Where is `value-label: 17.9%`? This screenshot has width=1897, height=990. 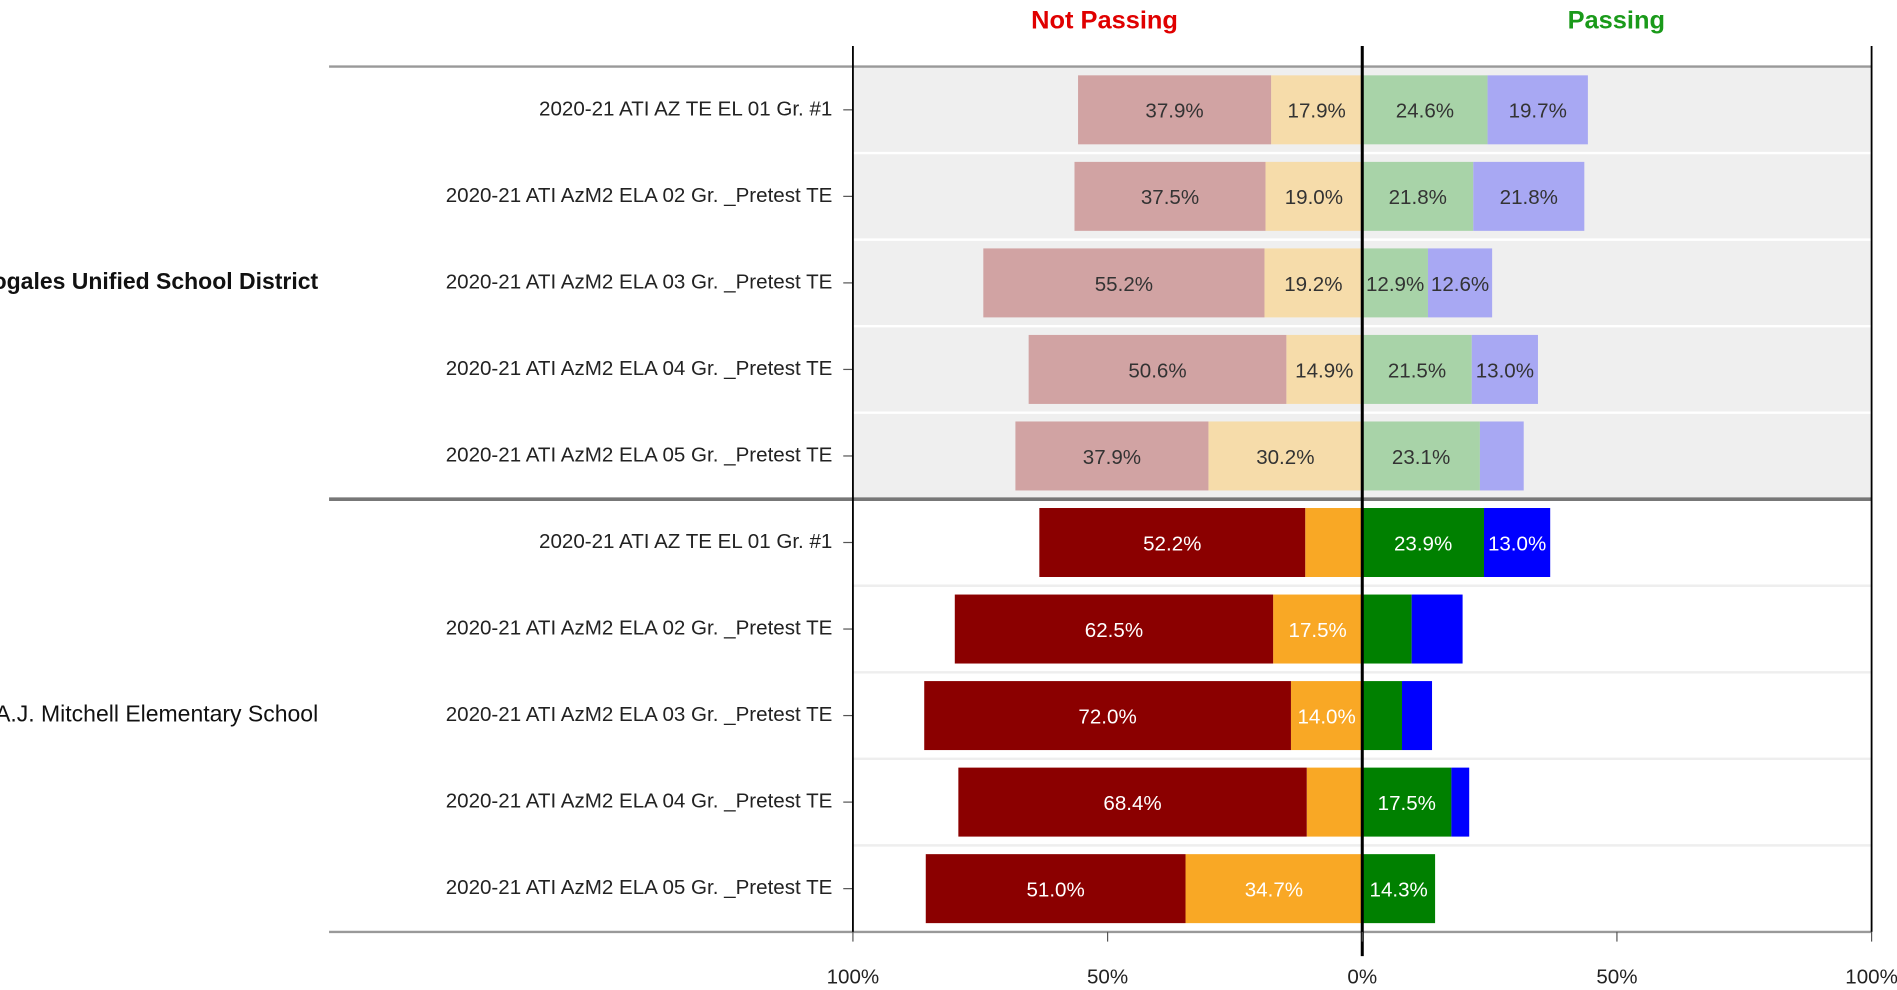
value-label: 17.9% is located at coordinates (1317, 111).